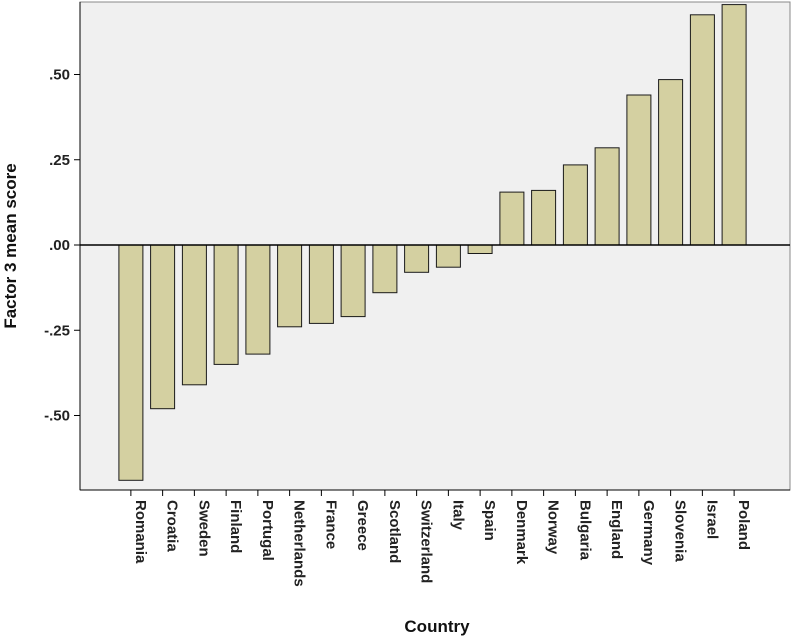 The height and width of the screenshot is (637, 794). Describe the element at coordinates (553, 527) in the screenshot. I see `x-tick-label: Norway` at that location.